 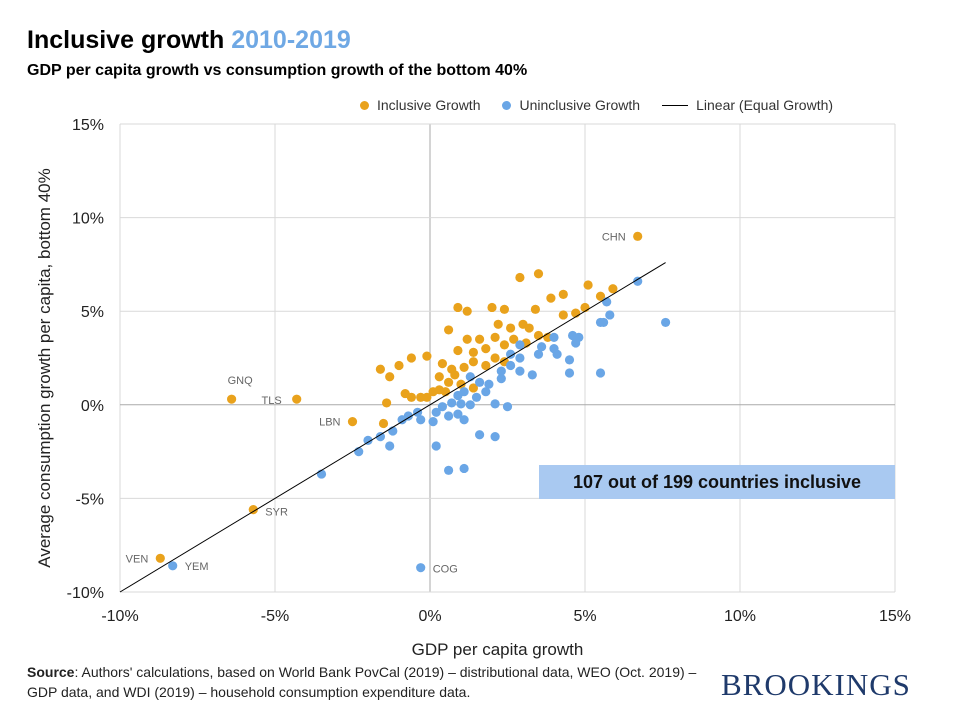 What do you see at coordinates (429, 105) in the screenshot?
I see `legend-inclusive-label: Inclusive Growth` at bounding box center [429, 105].